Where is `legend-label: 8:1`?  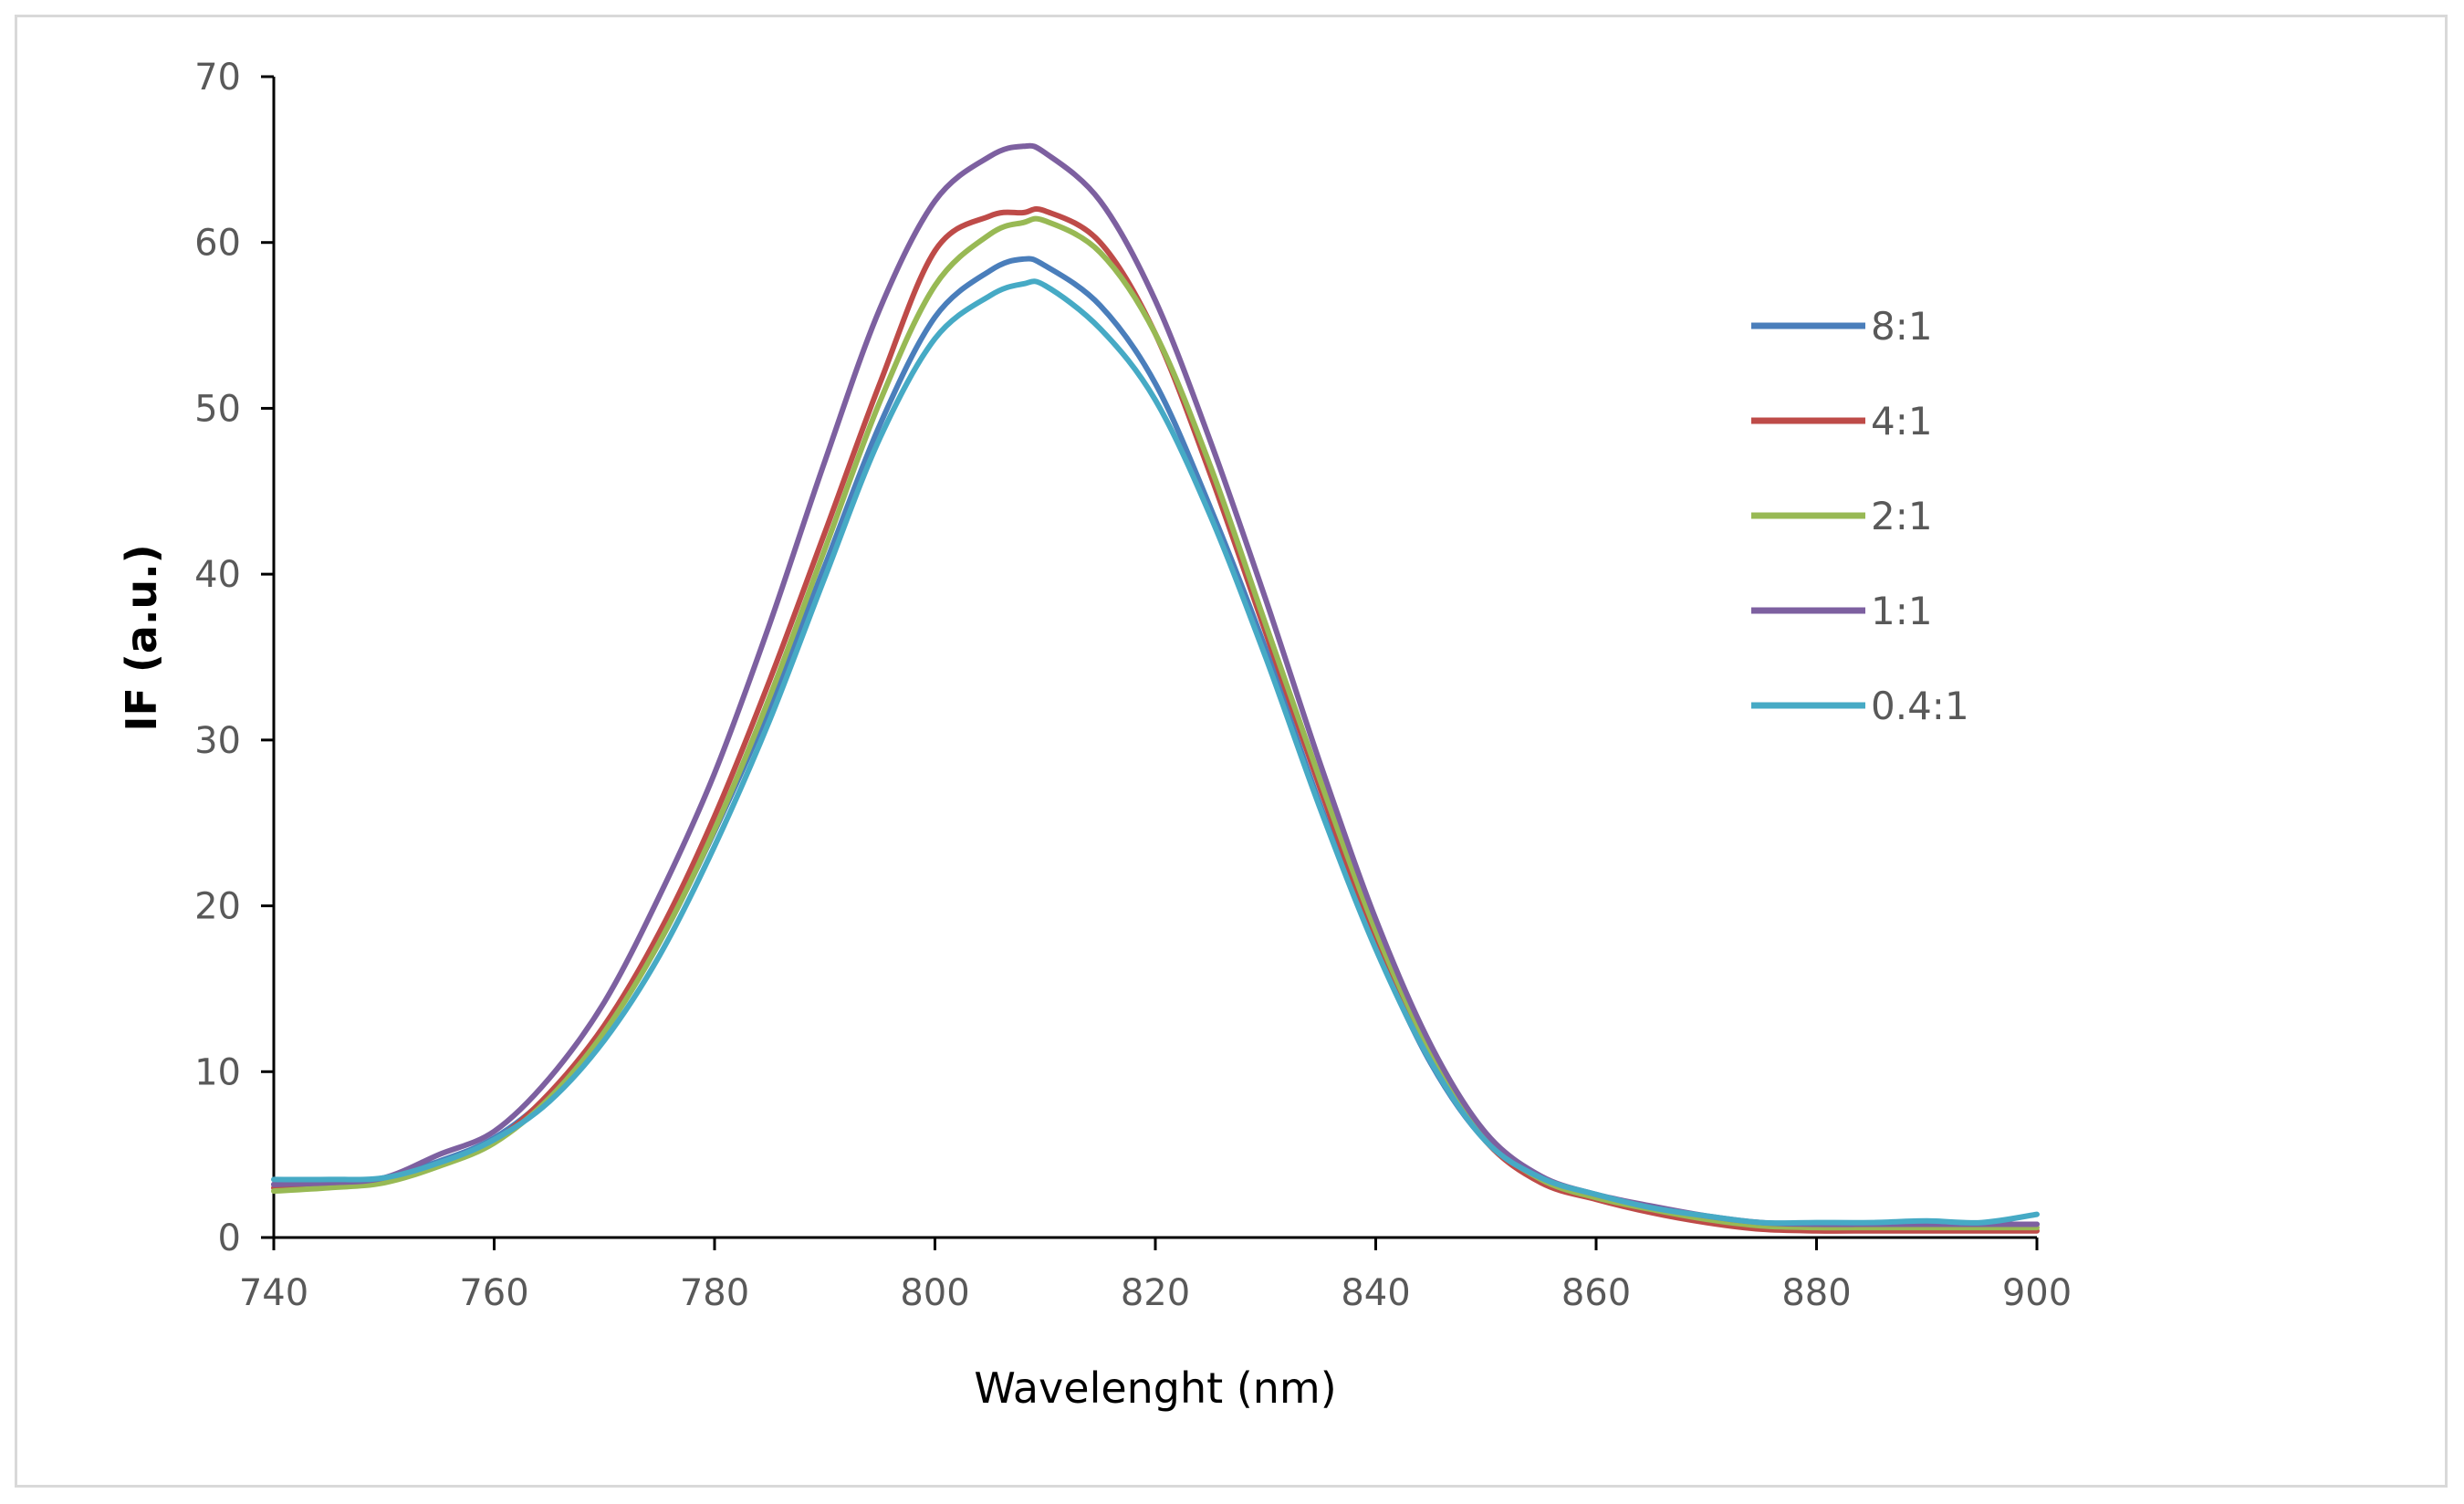
legend-label: 8:1 is located at coordinates (1902, 326).